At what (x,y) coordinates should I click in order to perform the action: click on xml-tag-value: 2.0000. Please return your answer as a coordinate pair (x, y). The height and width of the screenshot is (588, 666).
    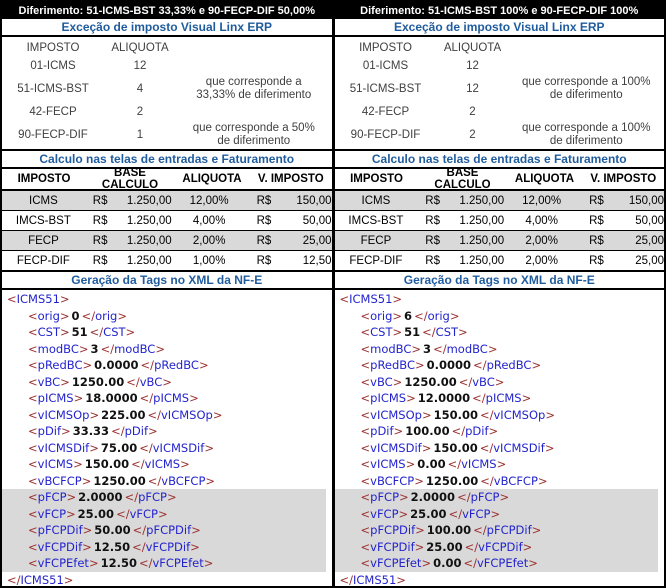
    Looking at the image, I should click on (100, 497).